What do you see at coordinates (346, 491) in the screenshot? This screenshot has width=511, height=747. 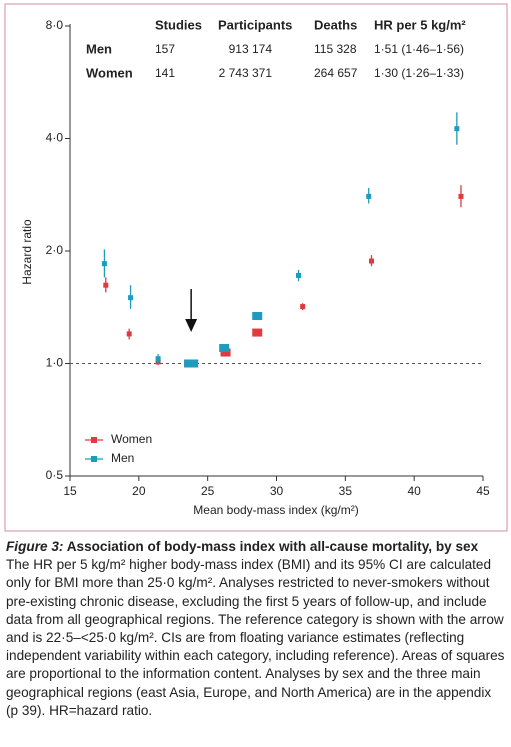 I see `x-tick-label: 35` at bounding box center [346, 491].